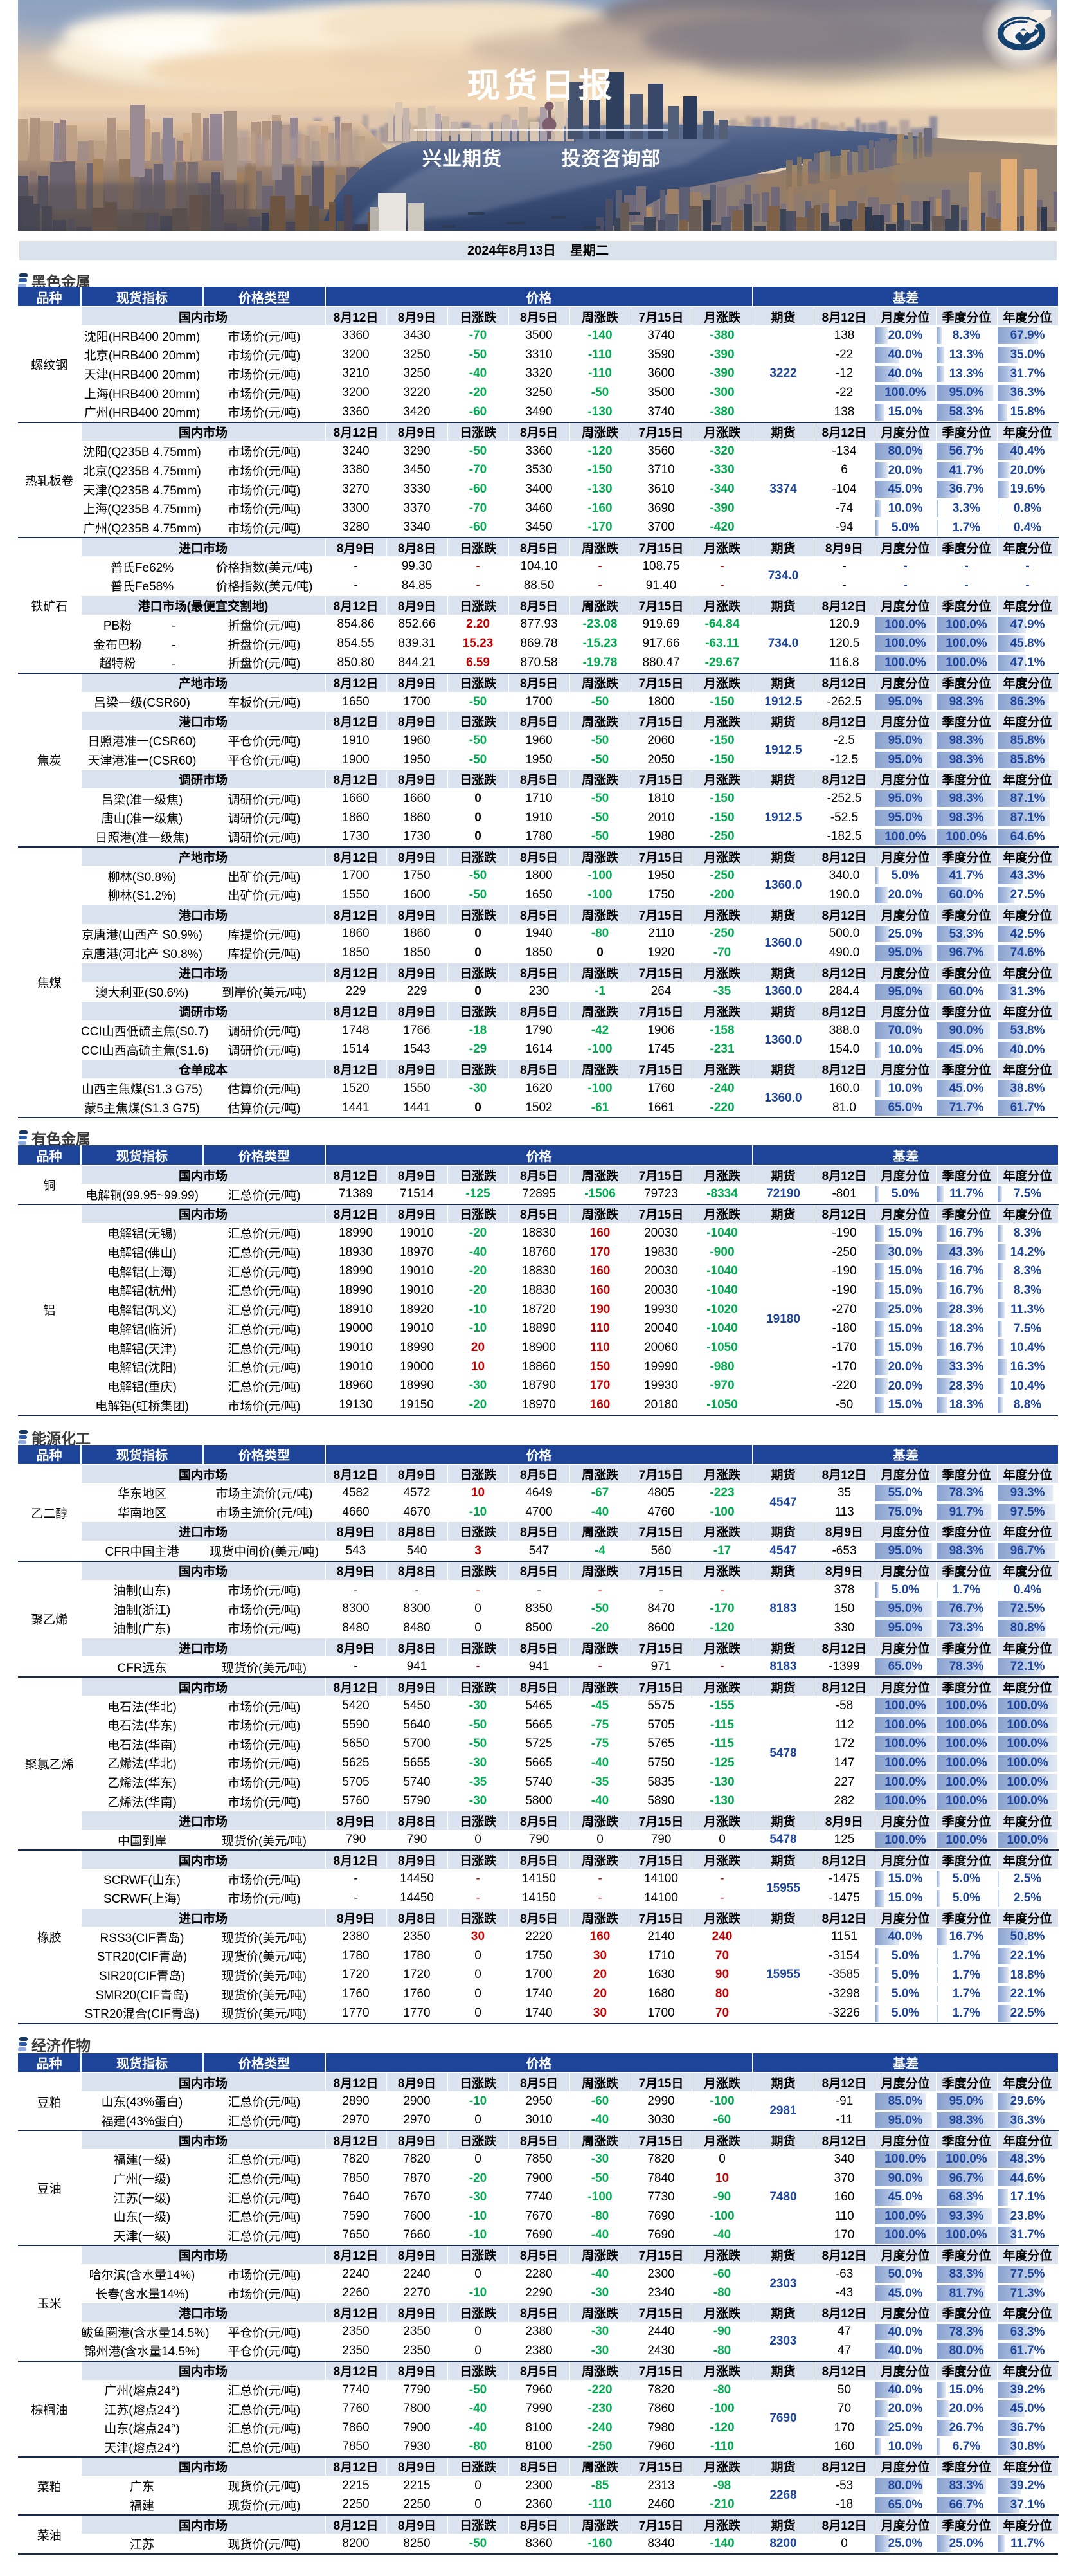 Image resolution: width=1076 pixels, height=2576 pixels. I want to click on svg-text: 投资咨询部, so click(611, 159).